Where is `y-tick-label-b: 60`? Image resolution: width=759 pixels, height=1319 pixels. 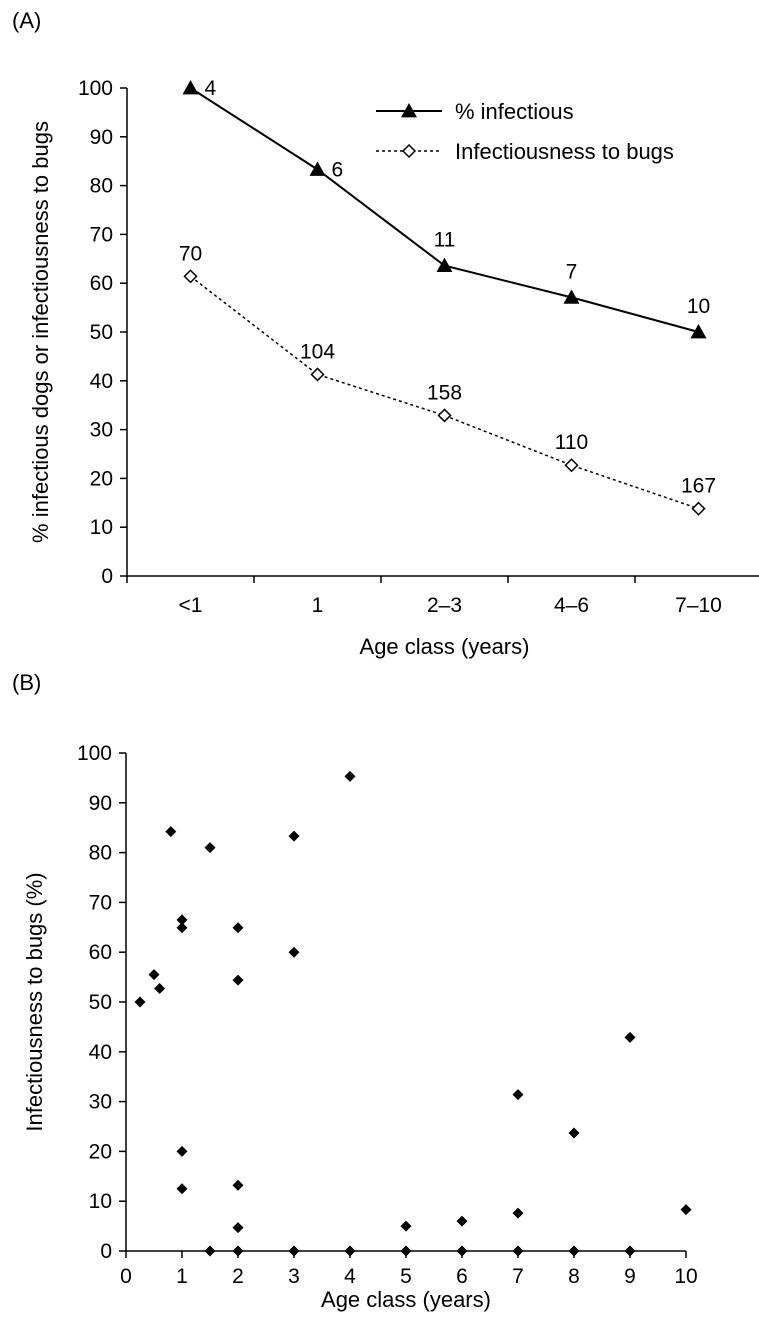
y-tick-label-b: 60 is located at coordinates (100, 952).